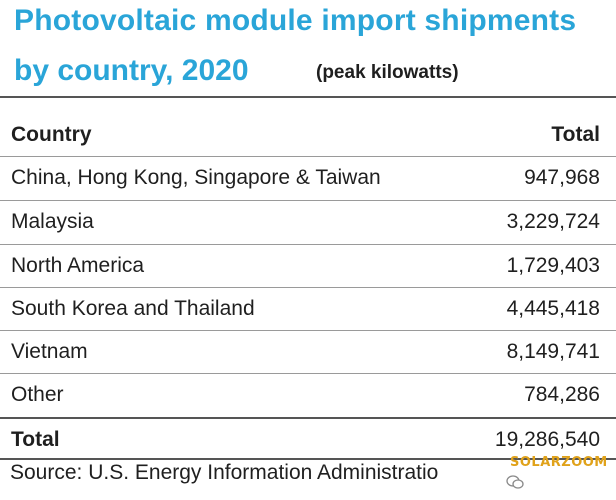 The height and width of the screenshot is (500, 616). Describe the element at coordinates (547, 439) in the screenshot. I see `total-value: 19,286,540` at that location.